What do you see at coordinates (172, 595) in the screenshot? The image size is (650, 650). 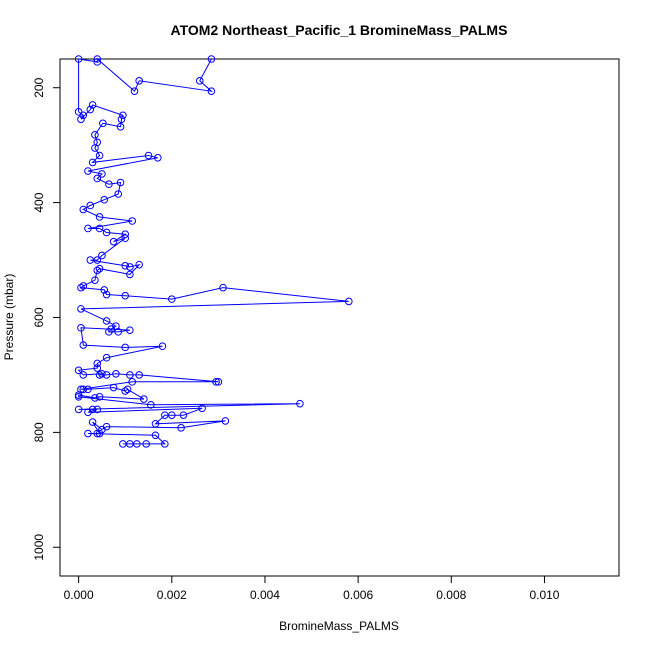 I see `x-tick-label: 0.002` at bounding box center [172, 595].